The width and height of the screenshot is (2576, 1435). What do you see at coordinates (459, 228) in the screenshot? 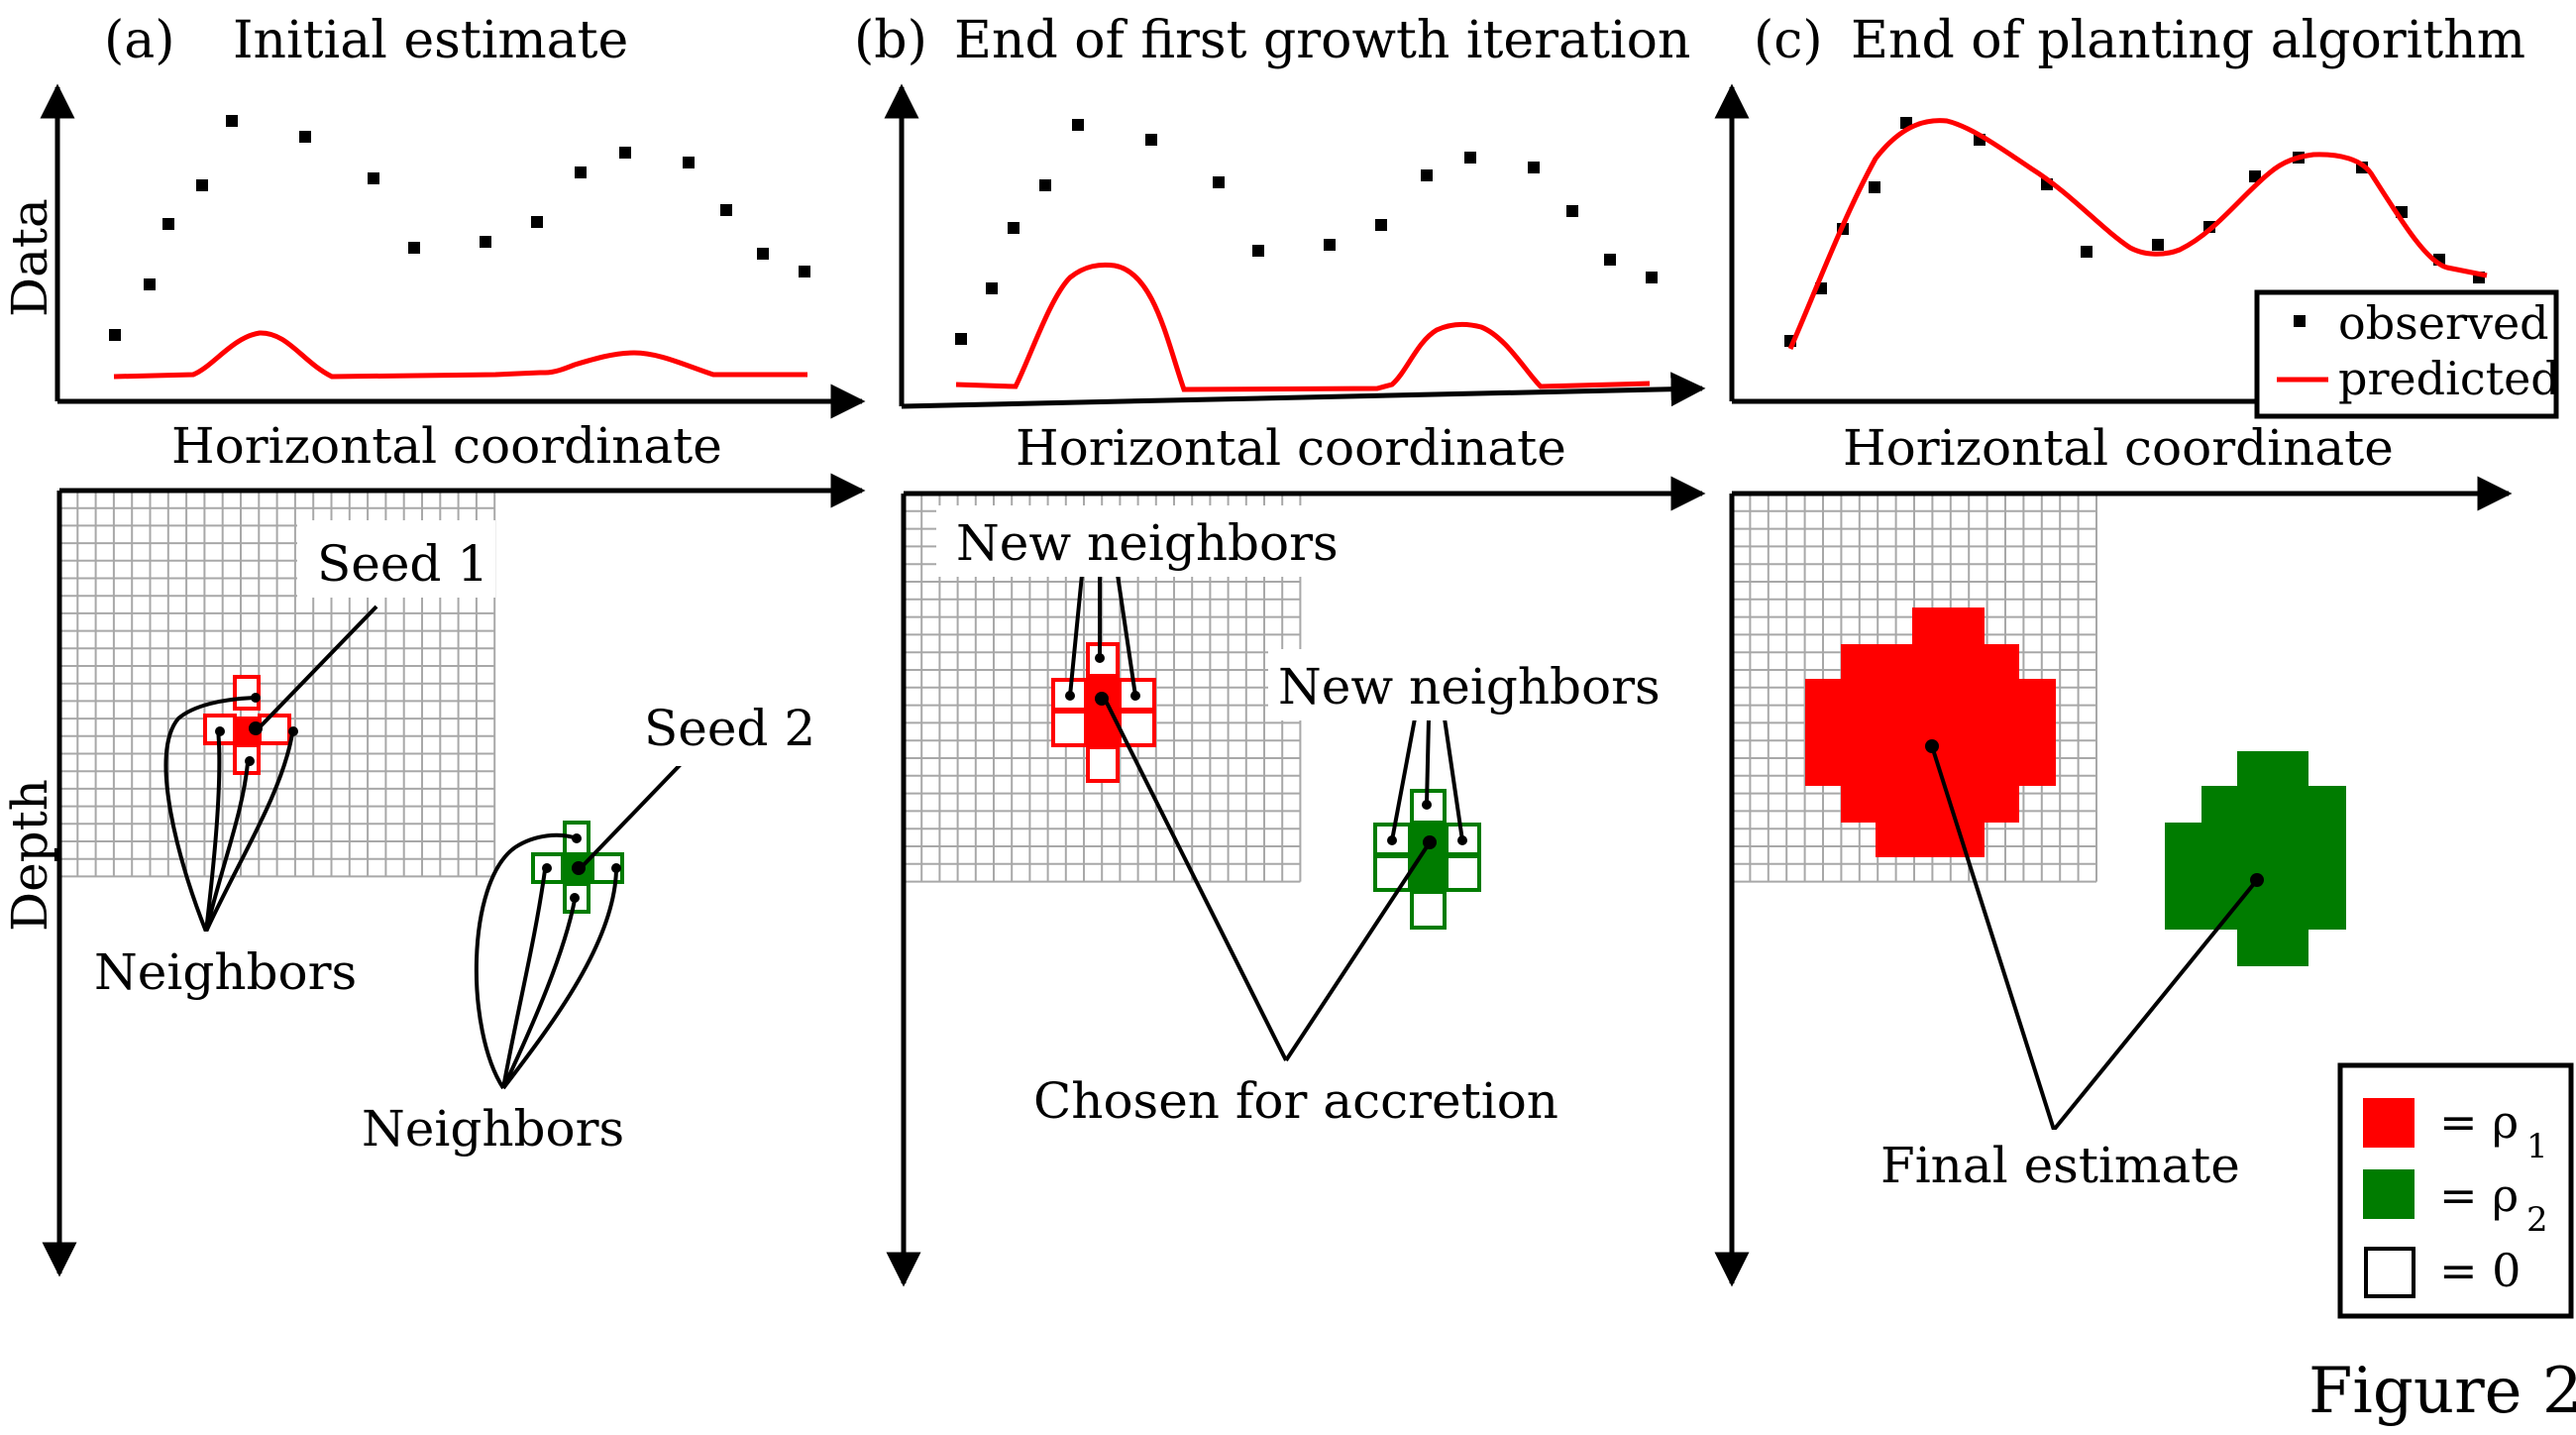
I see `observed-points-a` at bounding box center [459, 228].